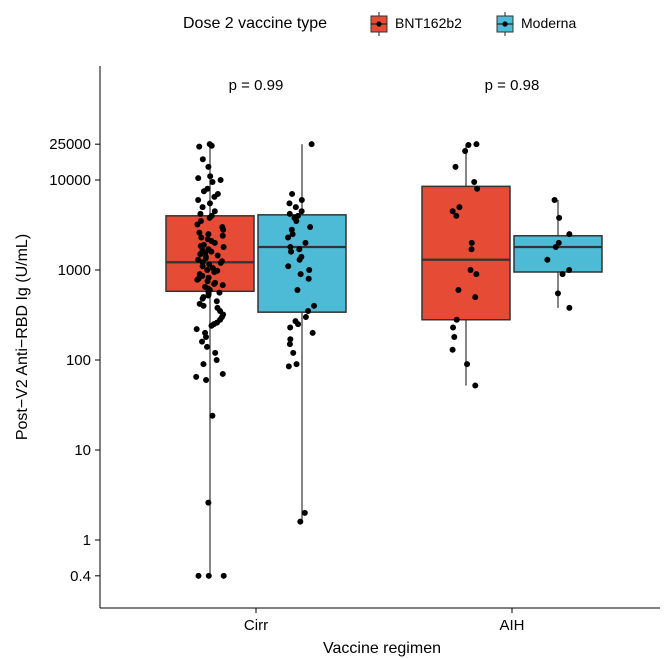 This screenshot has height=659, width=665. I want to click on y-tick-label: 1000, so click(74, 270).